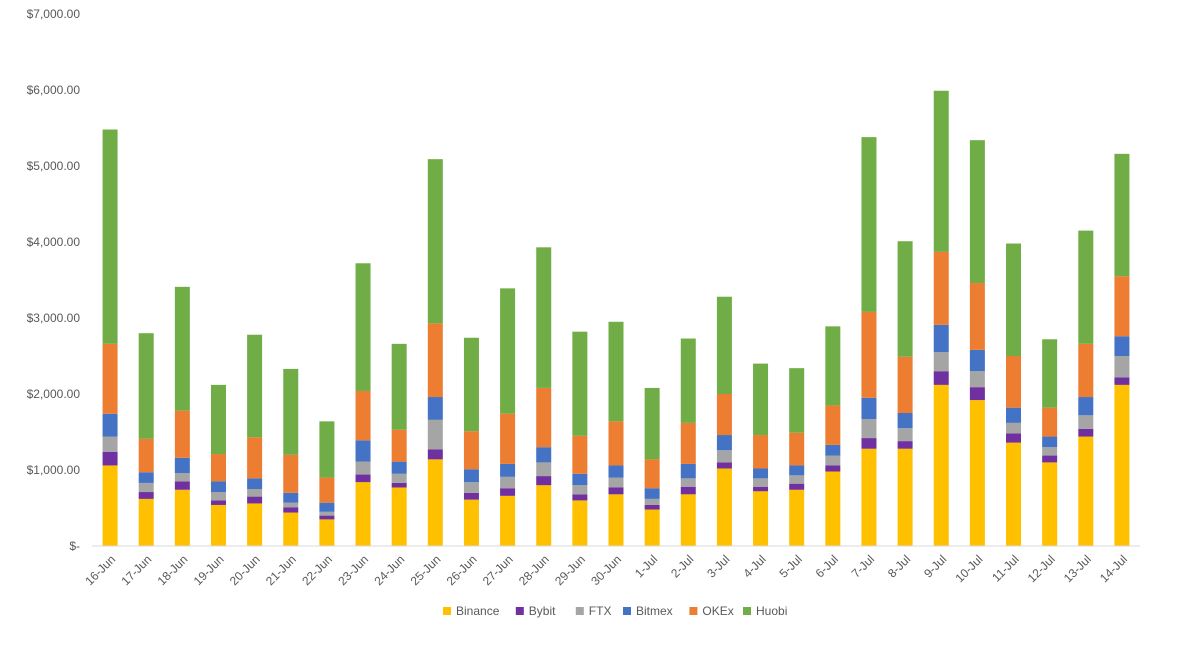 This screenshot has height=656, width=1183. I want to click on x-tick-label: 18-Jun, so click(173, 570).